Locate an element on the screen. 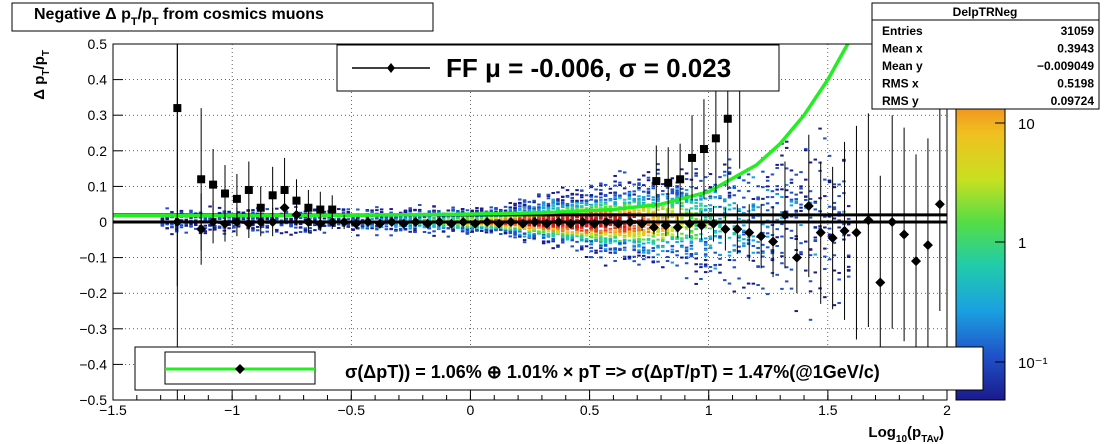 This screenshot has height=444, width=1117. stats-row-label: Mean y is located at coordinates (902, 66).